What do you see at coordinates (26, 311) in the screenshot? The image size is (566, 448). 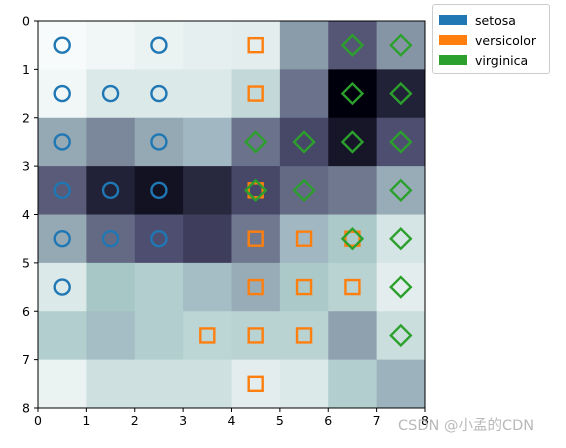 I see `y-tick-label: 6` at bounding box center [26, 311].